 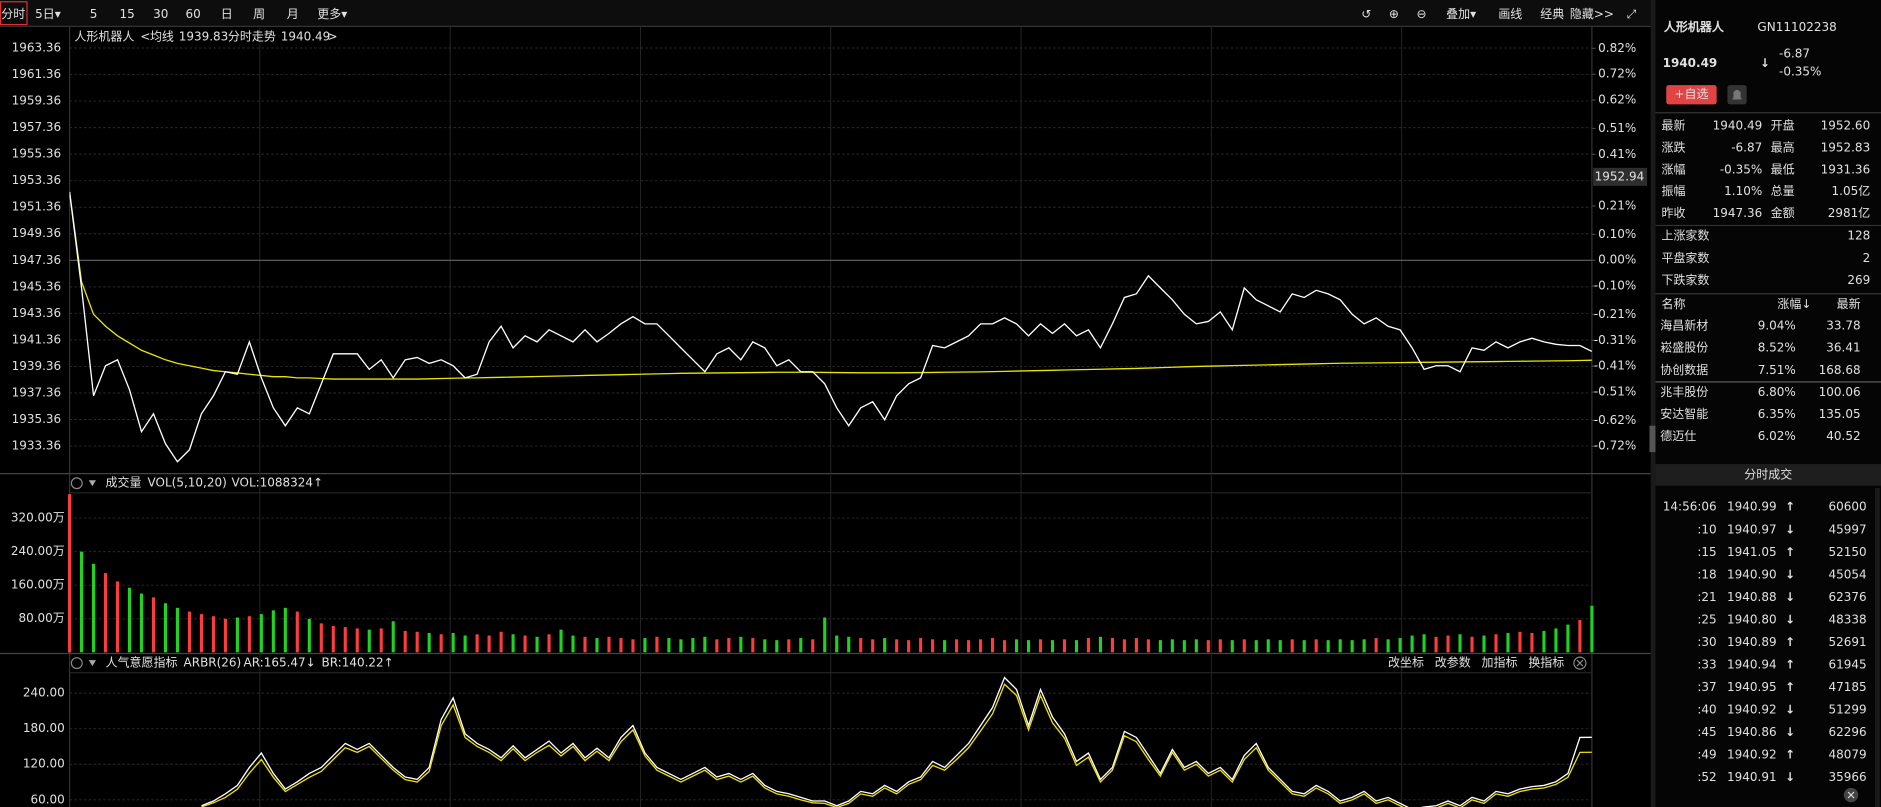 What do you see at coordinates (1684, 369) in the screenshot?
I see `list-name: 协创数据` at bounding box center [1684, 369].